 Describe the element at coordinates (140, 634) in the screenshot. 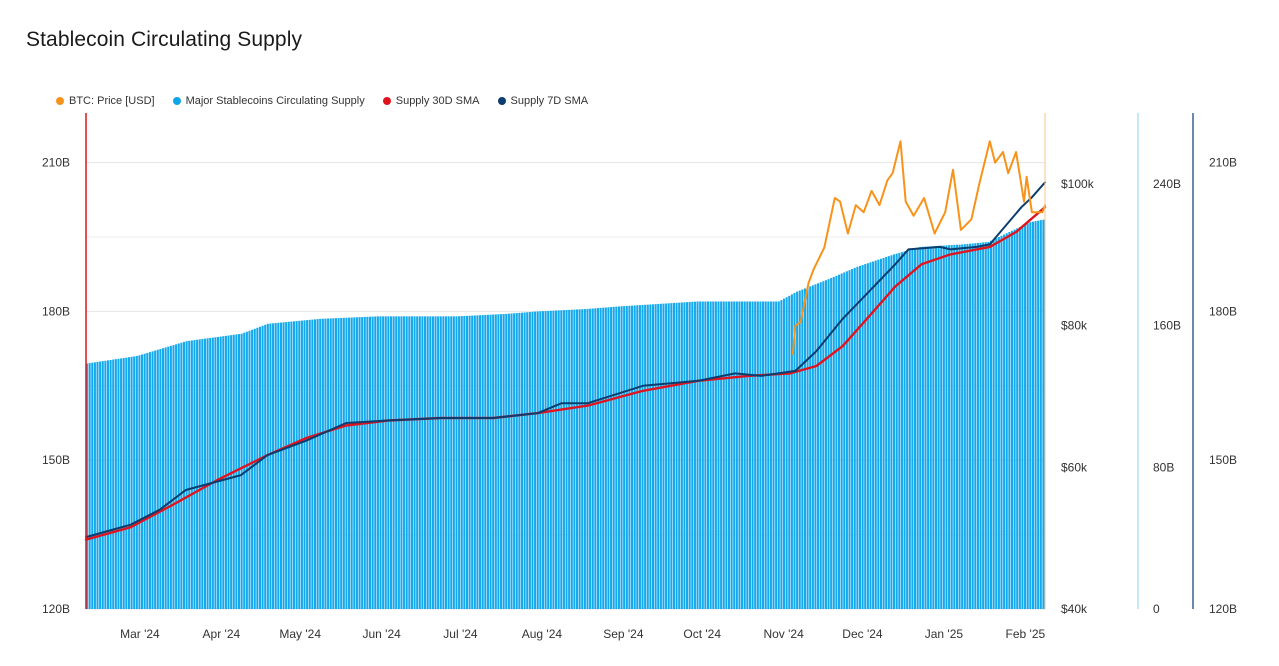

I see `x-axis-tick-label: Mar '24` at that location.